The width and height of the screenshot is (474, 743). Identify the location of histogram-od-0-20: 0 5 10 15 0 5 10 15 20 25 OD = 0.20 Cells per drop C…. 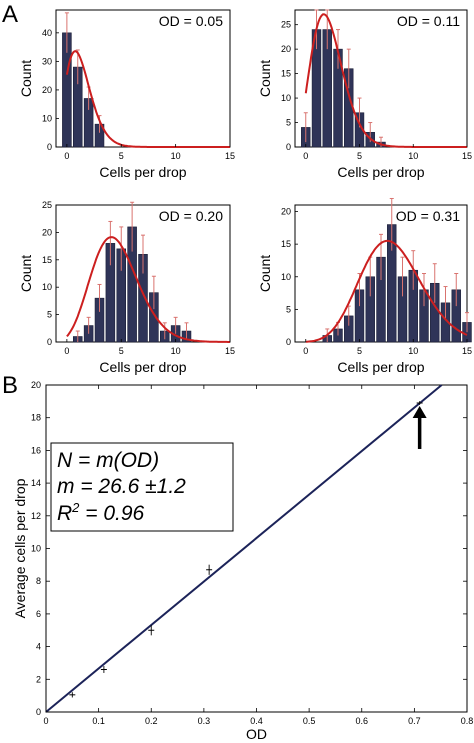
(126, 287).